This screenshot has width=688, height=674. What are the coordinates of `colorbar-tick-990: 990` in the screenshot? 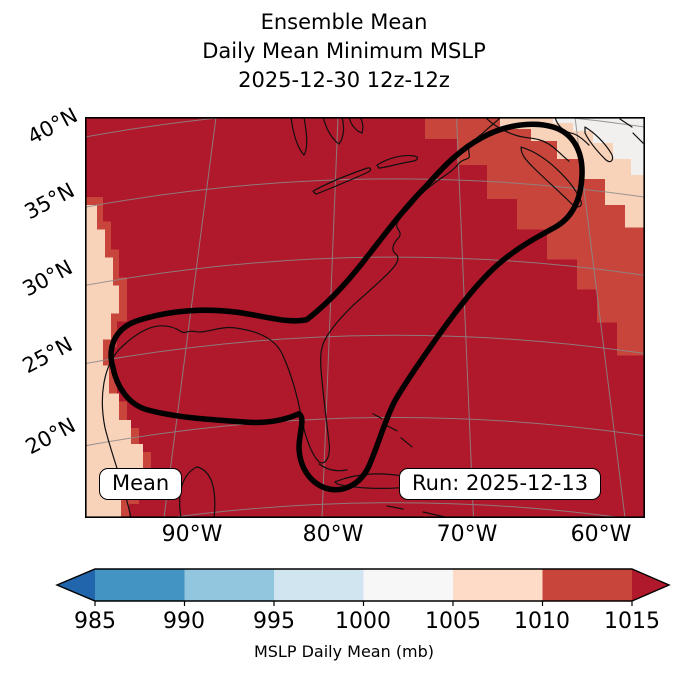 It's located at (184, 621).